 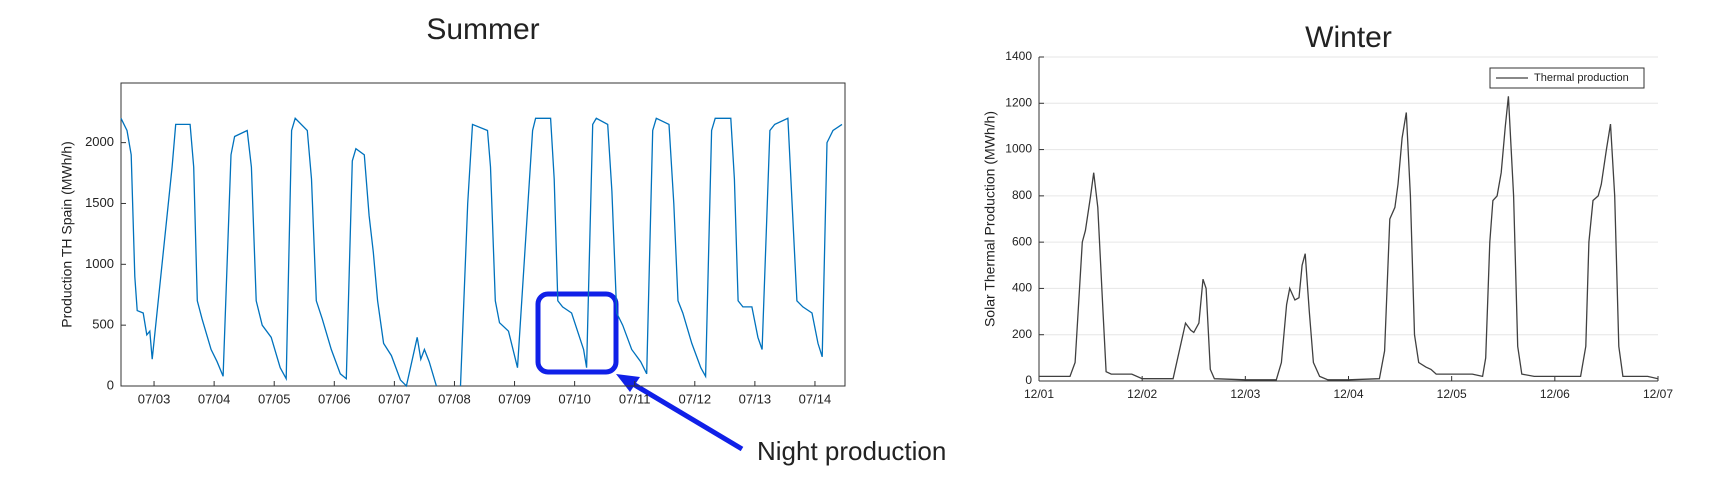 I want to click on y-tick-label: 1500, so click(x=99, y=202).